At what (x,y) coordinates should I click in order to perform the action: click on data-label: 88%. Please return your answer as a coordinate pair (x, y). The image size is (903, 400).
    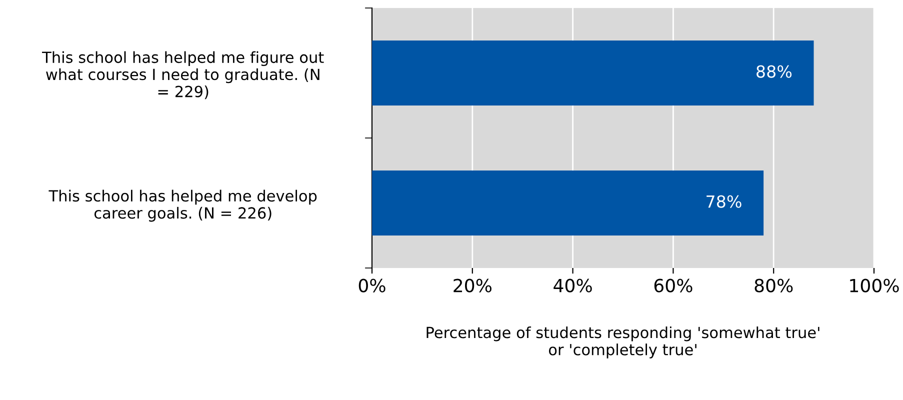
    Looking at the image, I should click on (774, 71).